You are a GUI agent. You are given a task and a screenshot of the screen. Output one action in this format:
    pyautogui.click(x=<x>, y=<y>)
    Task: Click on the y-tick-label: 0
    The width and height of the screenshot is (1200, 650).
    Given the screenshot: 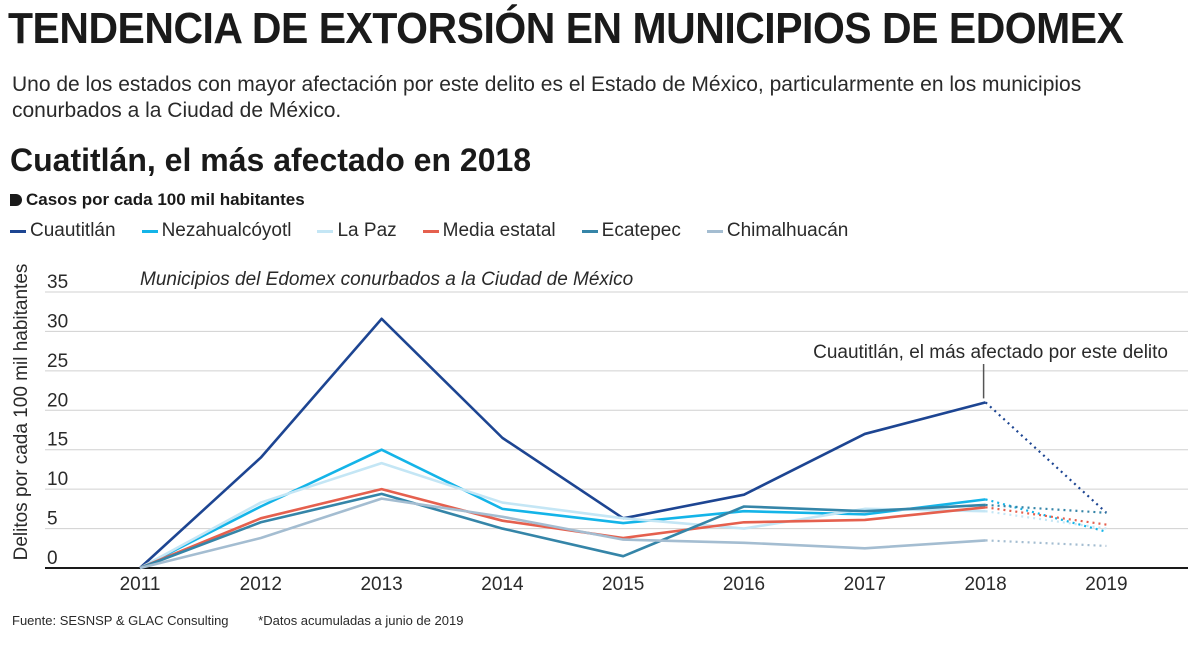 What is the action you would take?
    pyautogui.click(x=52, y=558)
    